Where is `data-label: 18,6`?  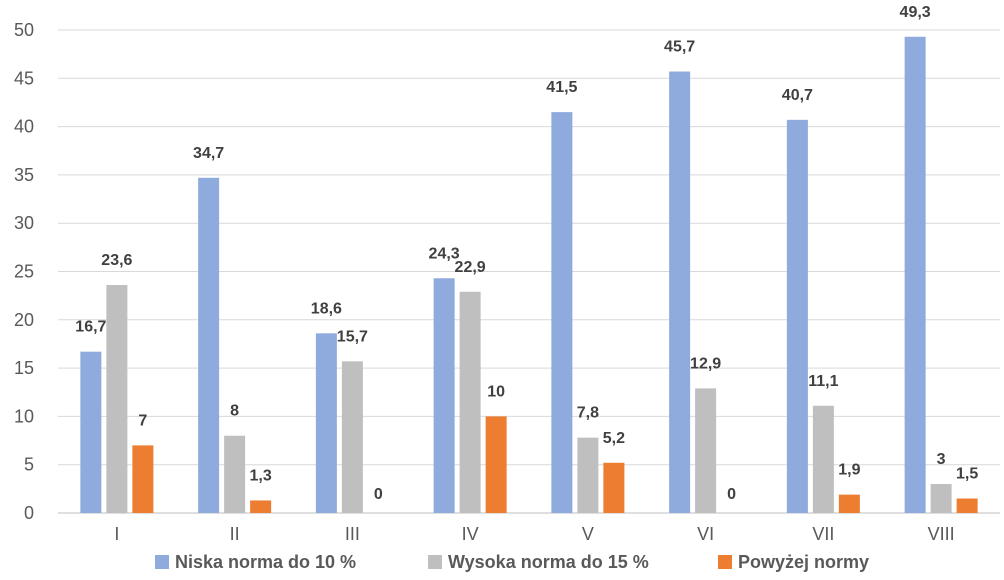 data-label: 18,6 is located at coordinates (326, 308).